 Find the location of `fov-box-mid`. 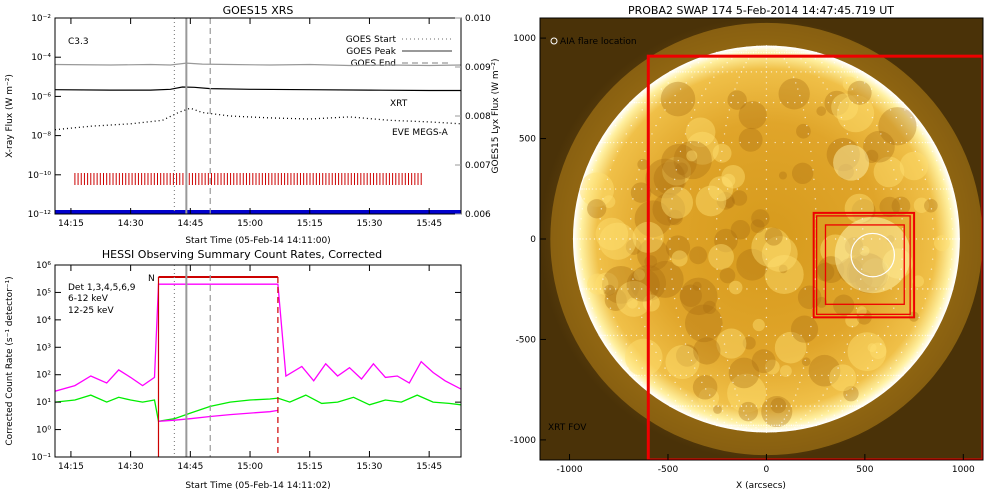

fov-box-mid is located at coordinates (863, 265).